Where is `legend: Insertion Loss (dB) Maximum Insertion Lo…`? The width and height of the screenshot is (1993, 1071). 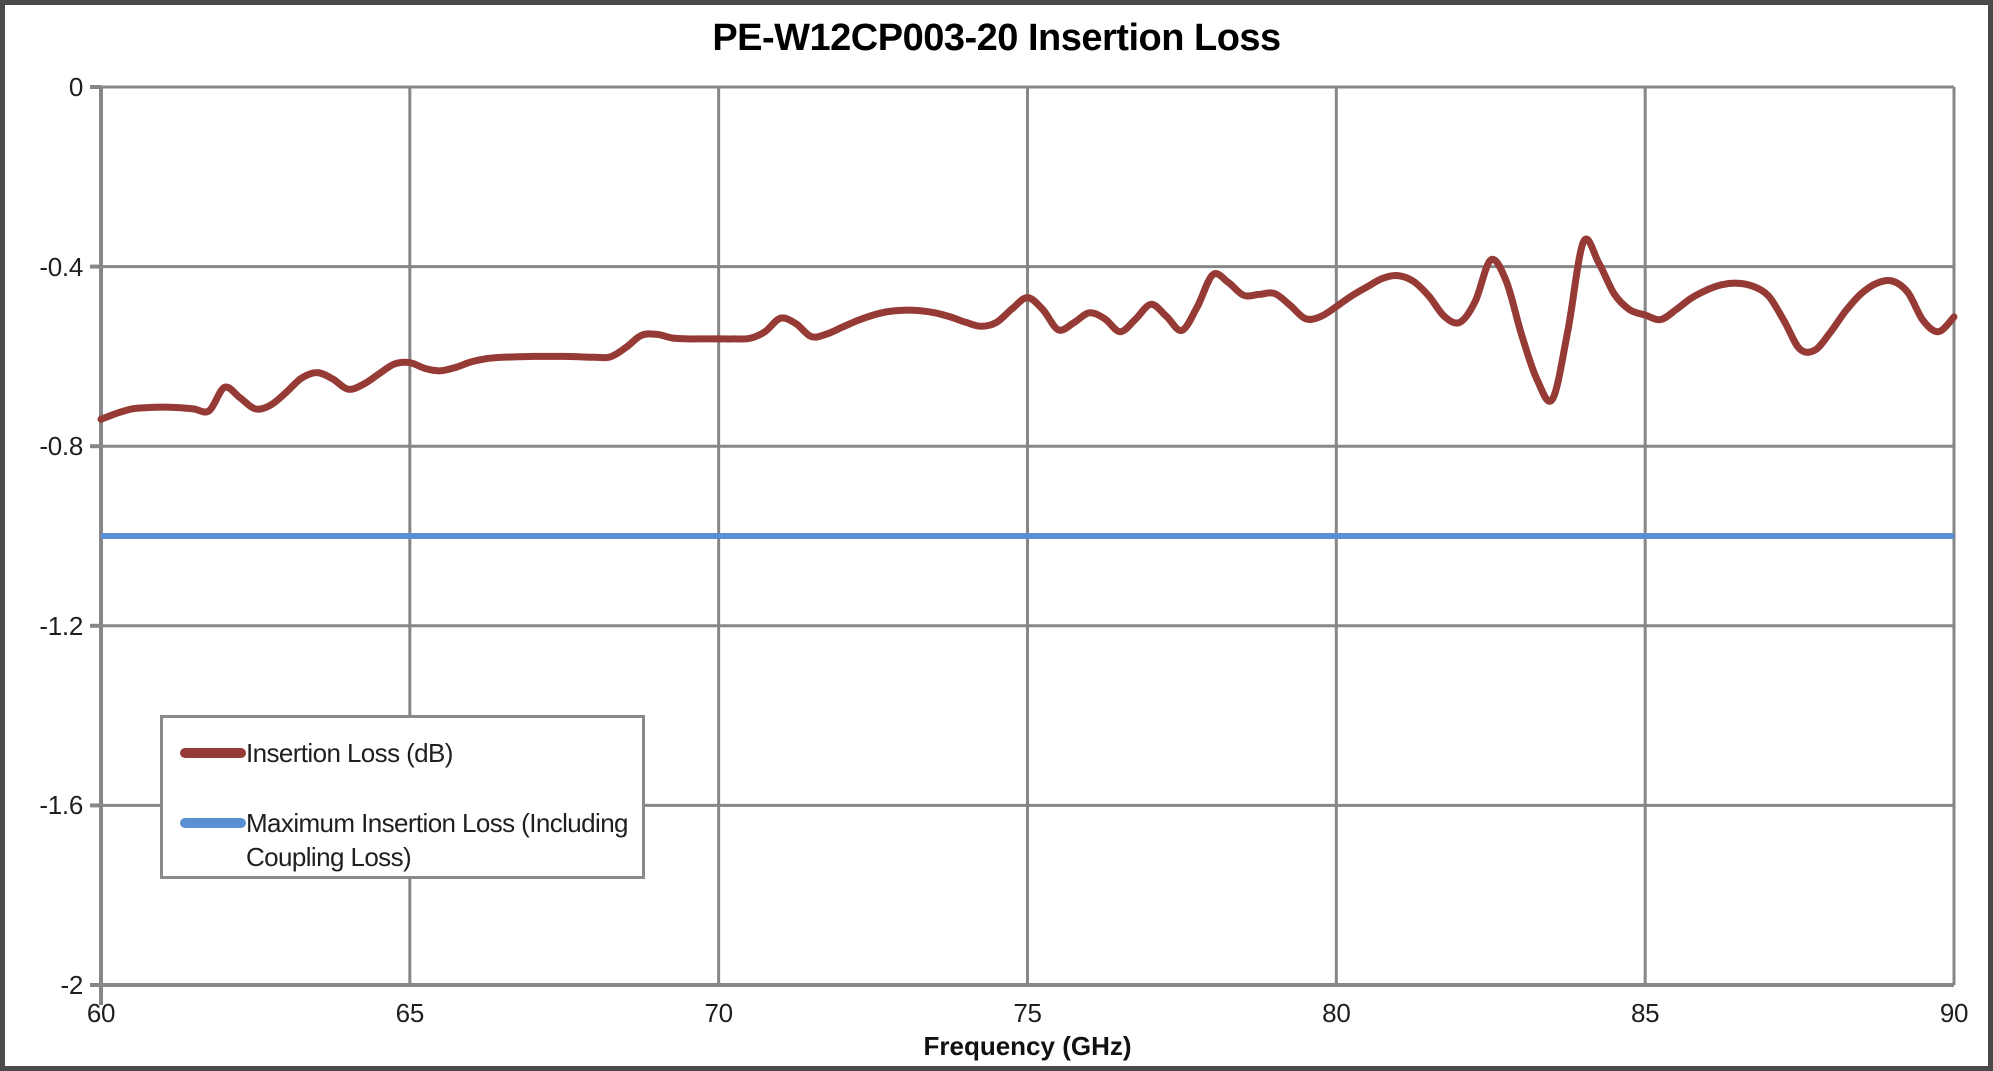
legend: Insertion Loss (dB) Maximum Insertion Lo… is located at coordinates (402, 797).